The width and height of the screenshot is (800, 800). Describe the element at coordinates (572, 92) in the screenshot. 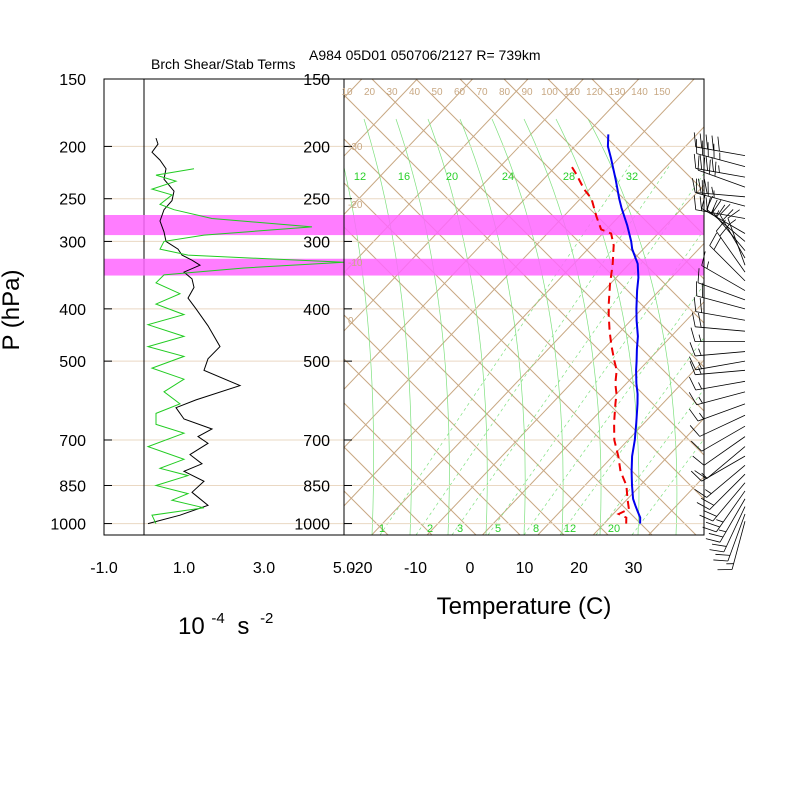

I see `dry-adiabat-label: 110` at that location.